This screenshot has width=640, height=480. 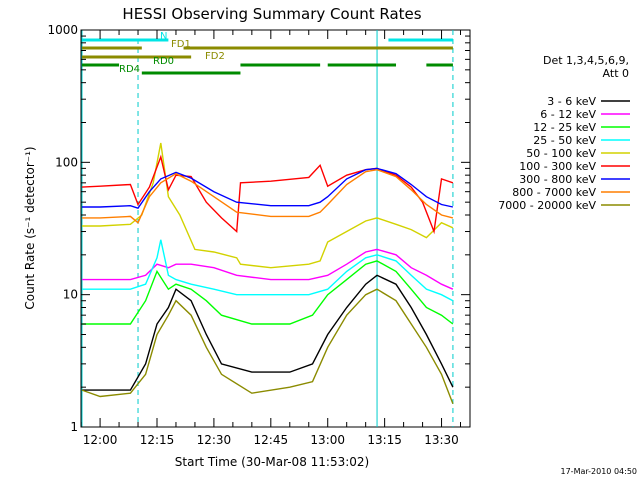 What do you see at coordinates (571, 101) in the screenshot?
I see `legend-entry-label: 3 - 6 keV` at bounding box center [571, 101].